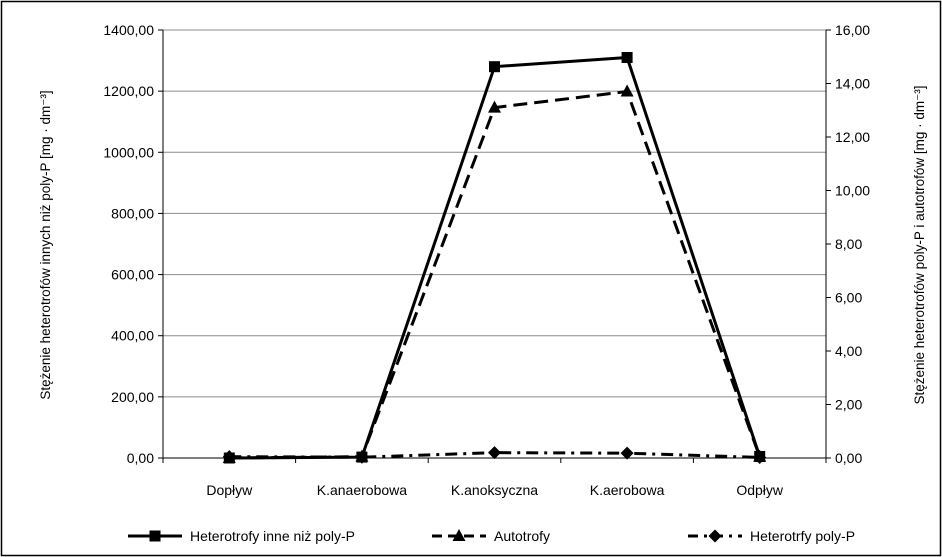 The width and height of the screenshot is (942, 557). What do you see at coordinates (128, 30) in the screenshot?
I see `left-tick-label: 1400,00` at bounding box center [128, 30].